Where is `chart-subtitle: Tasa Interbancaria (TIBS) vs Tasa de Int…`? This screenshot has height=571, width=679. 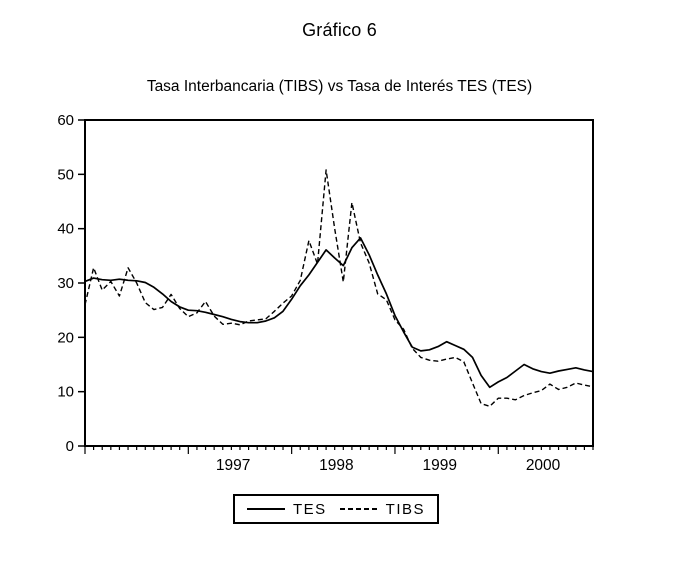 chart-subtitle: Tasa Interbancaria (TIBS) vs Tasa de Int… is located at coordinates (339, 86).